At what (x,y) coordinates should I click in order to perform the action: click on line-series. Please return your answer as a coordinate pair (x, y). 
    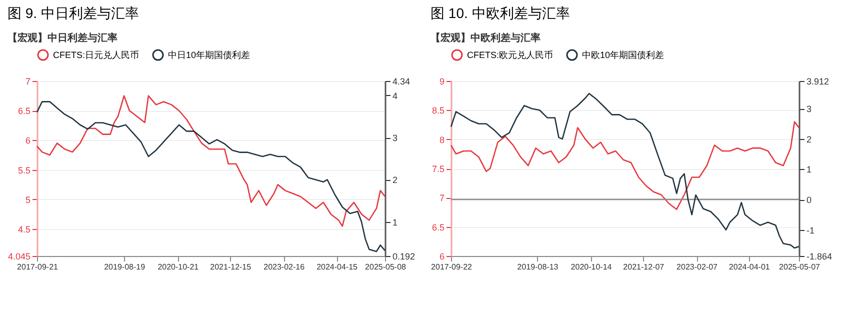
    Looking at the image, I should click on (625, 165).